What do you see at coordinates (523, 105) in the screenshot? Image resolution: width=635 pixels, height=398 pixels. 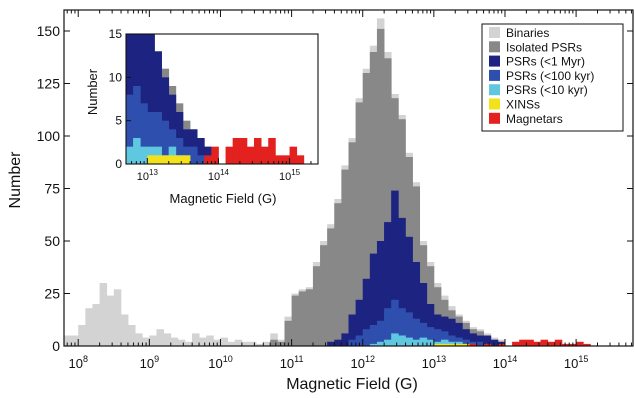 I see `legend-label: XINSs` at bounding box center [523, 105].